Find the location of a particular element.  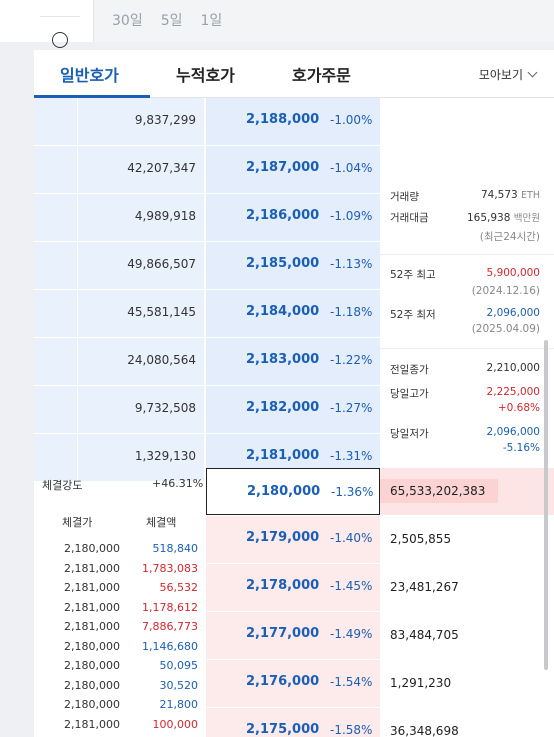

ask-row: 4,989,918 2,186,000 -1.09% is located at coordinates (207, 218).